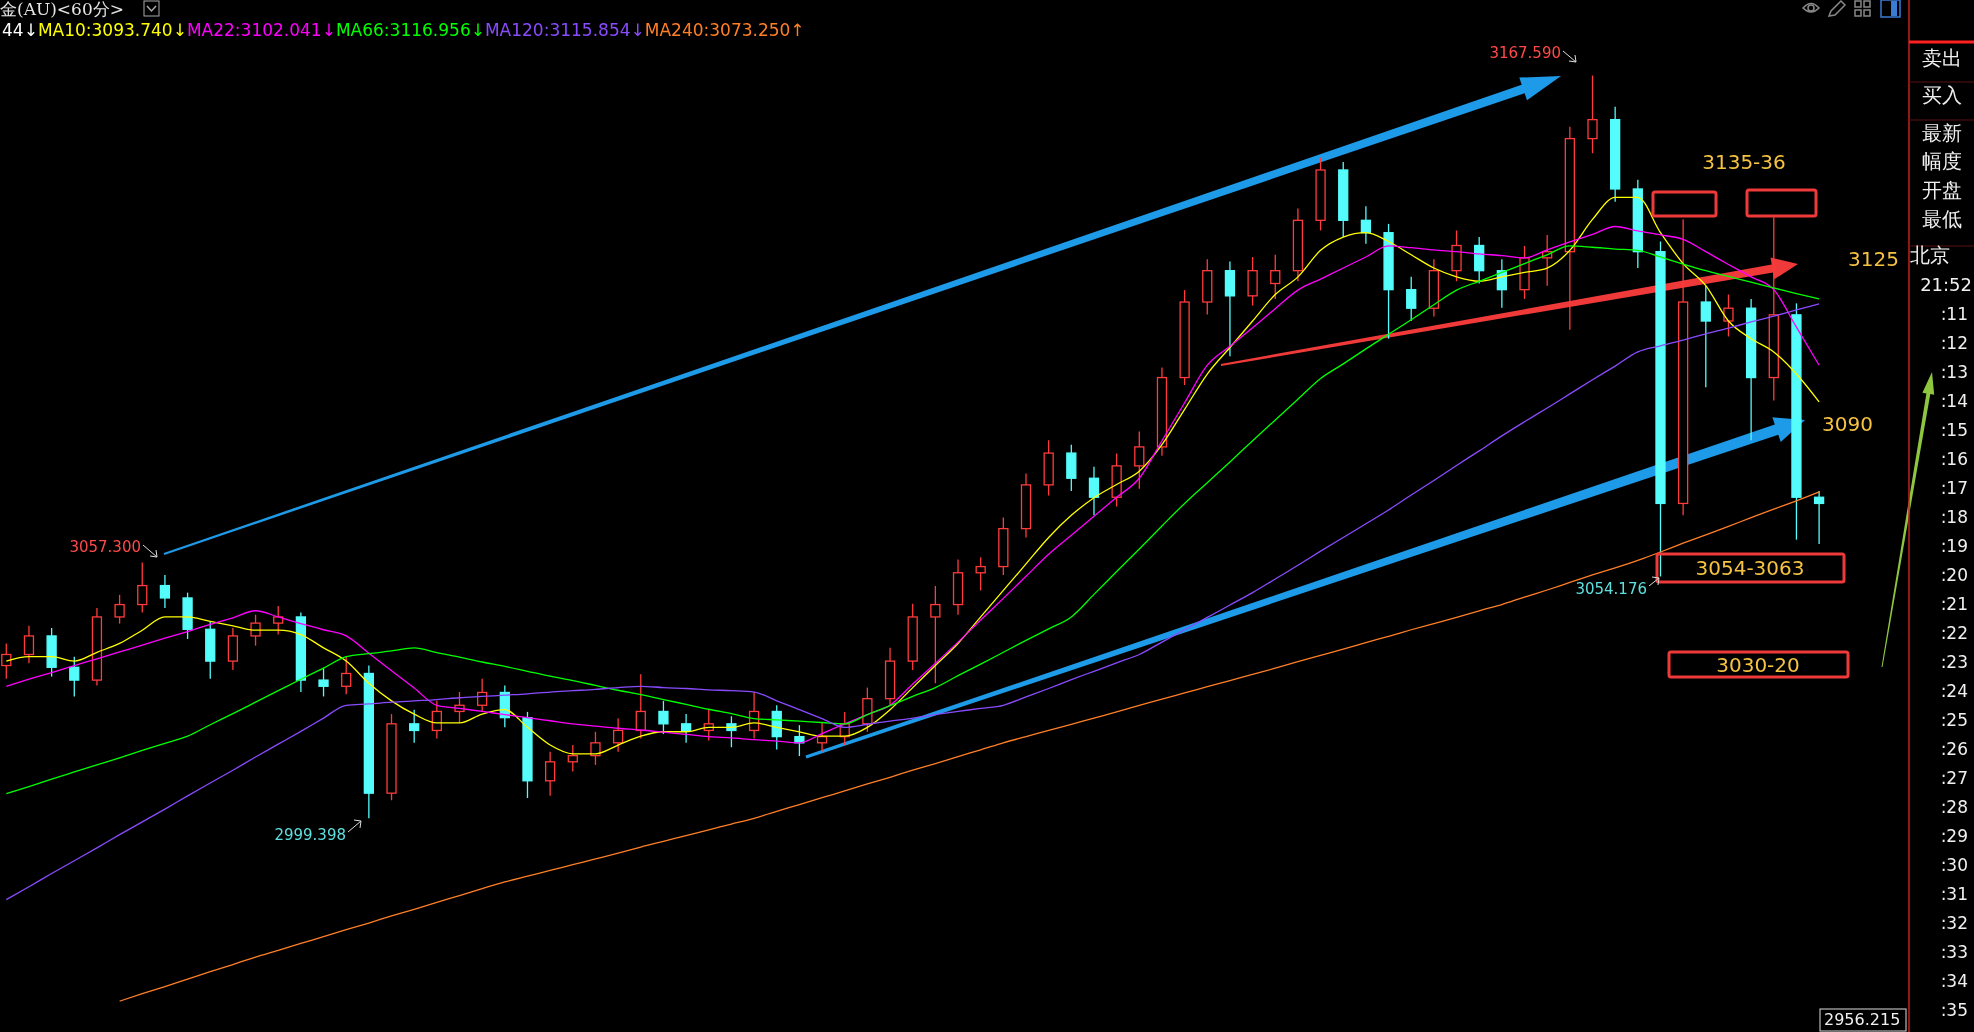  I want to click on text: 3167.590, so click(1525, 53).